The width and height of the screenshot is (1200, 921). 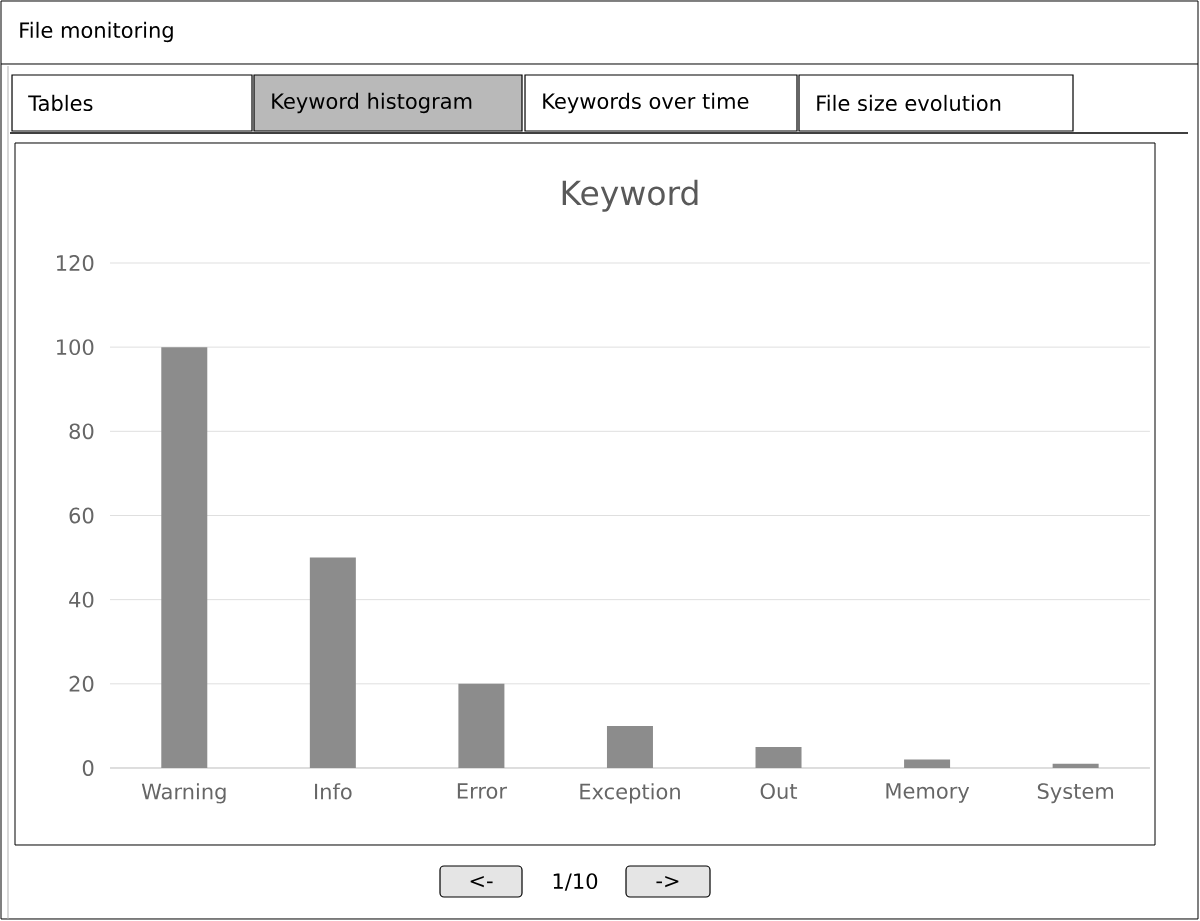 What do you see at coordinates (81, 683) in the screenshot?
I see `y-tick-label: 20` at bounding box center [81, 683].